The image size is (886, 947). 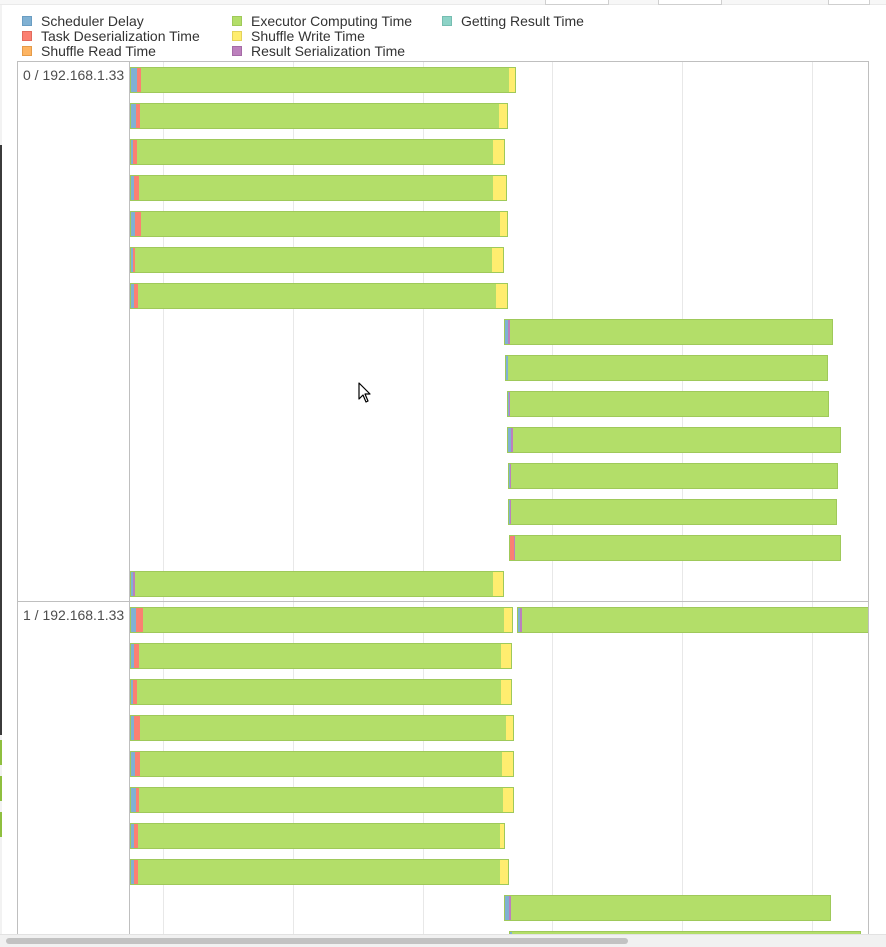 What do you see at coordinates (317, 941) in the screenshot?
I see `scrollbar-thumb` at bounding box center [317, 941].